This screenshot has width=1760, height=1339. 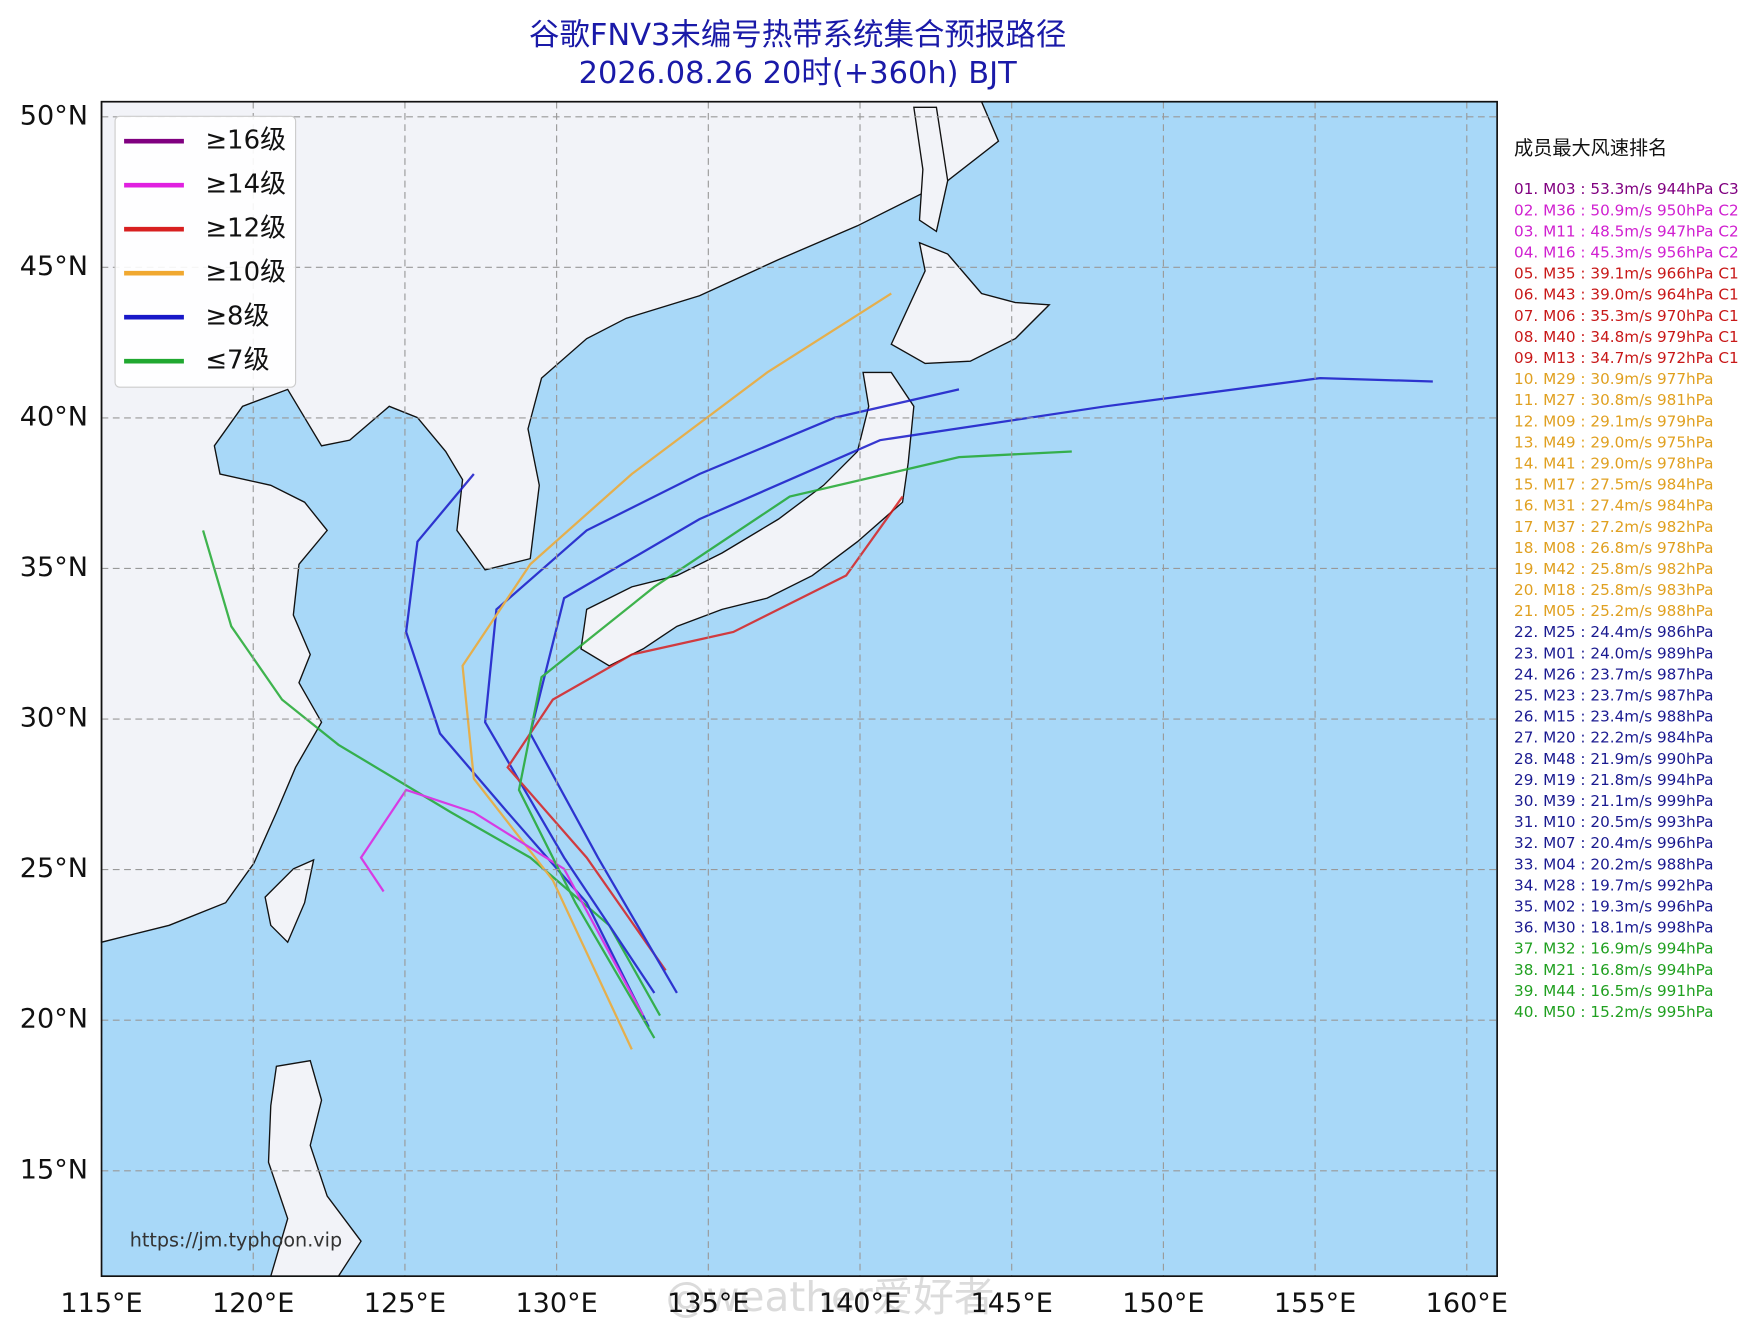 I want to click on y-tick-label: 40°N, so click(x=54, y=416).